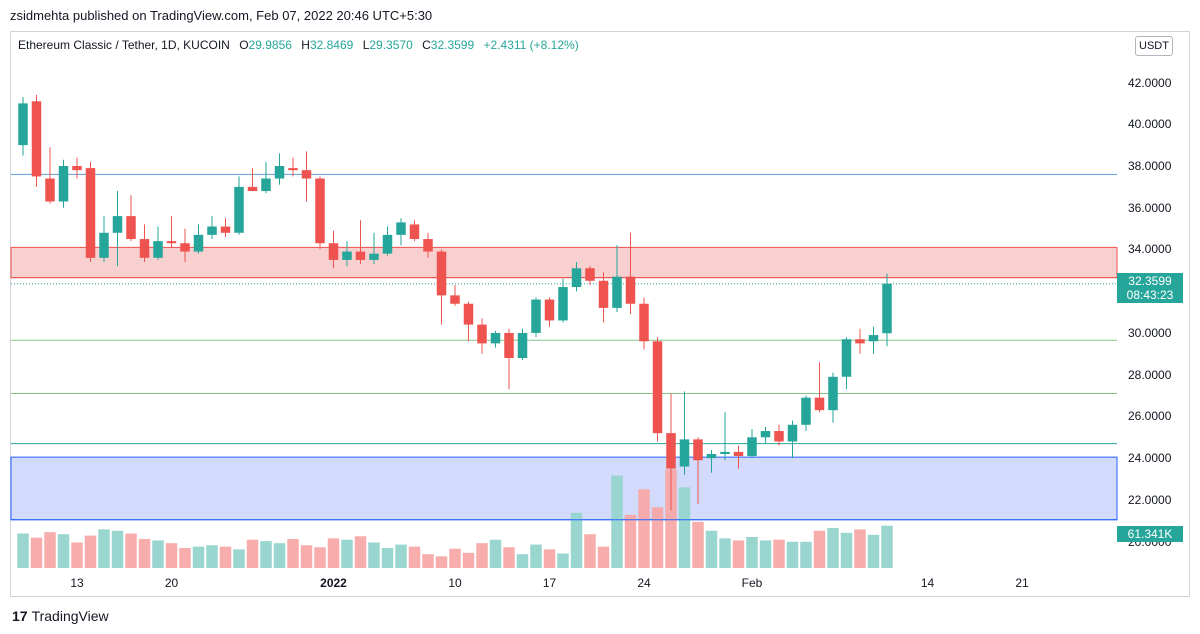  Describe the element at coordinates (1150, 166) in the screenshot. I see `price-tick-label: 38.0000` at that location.